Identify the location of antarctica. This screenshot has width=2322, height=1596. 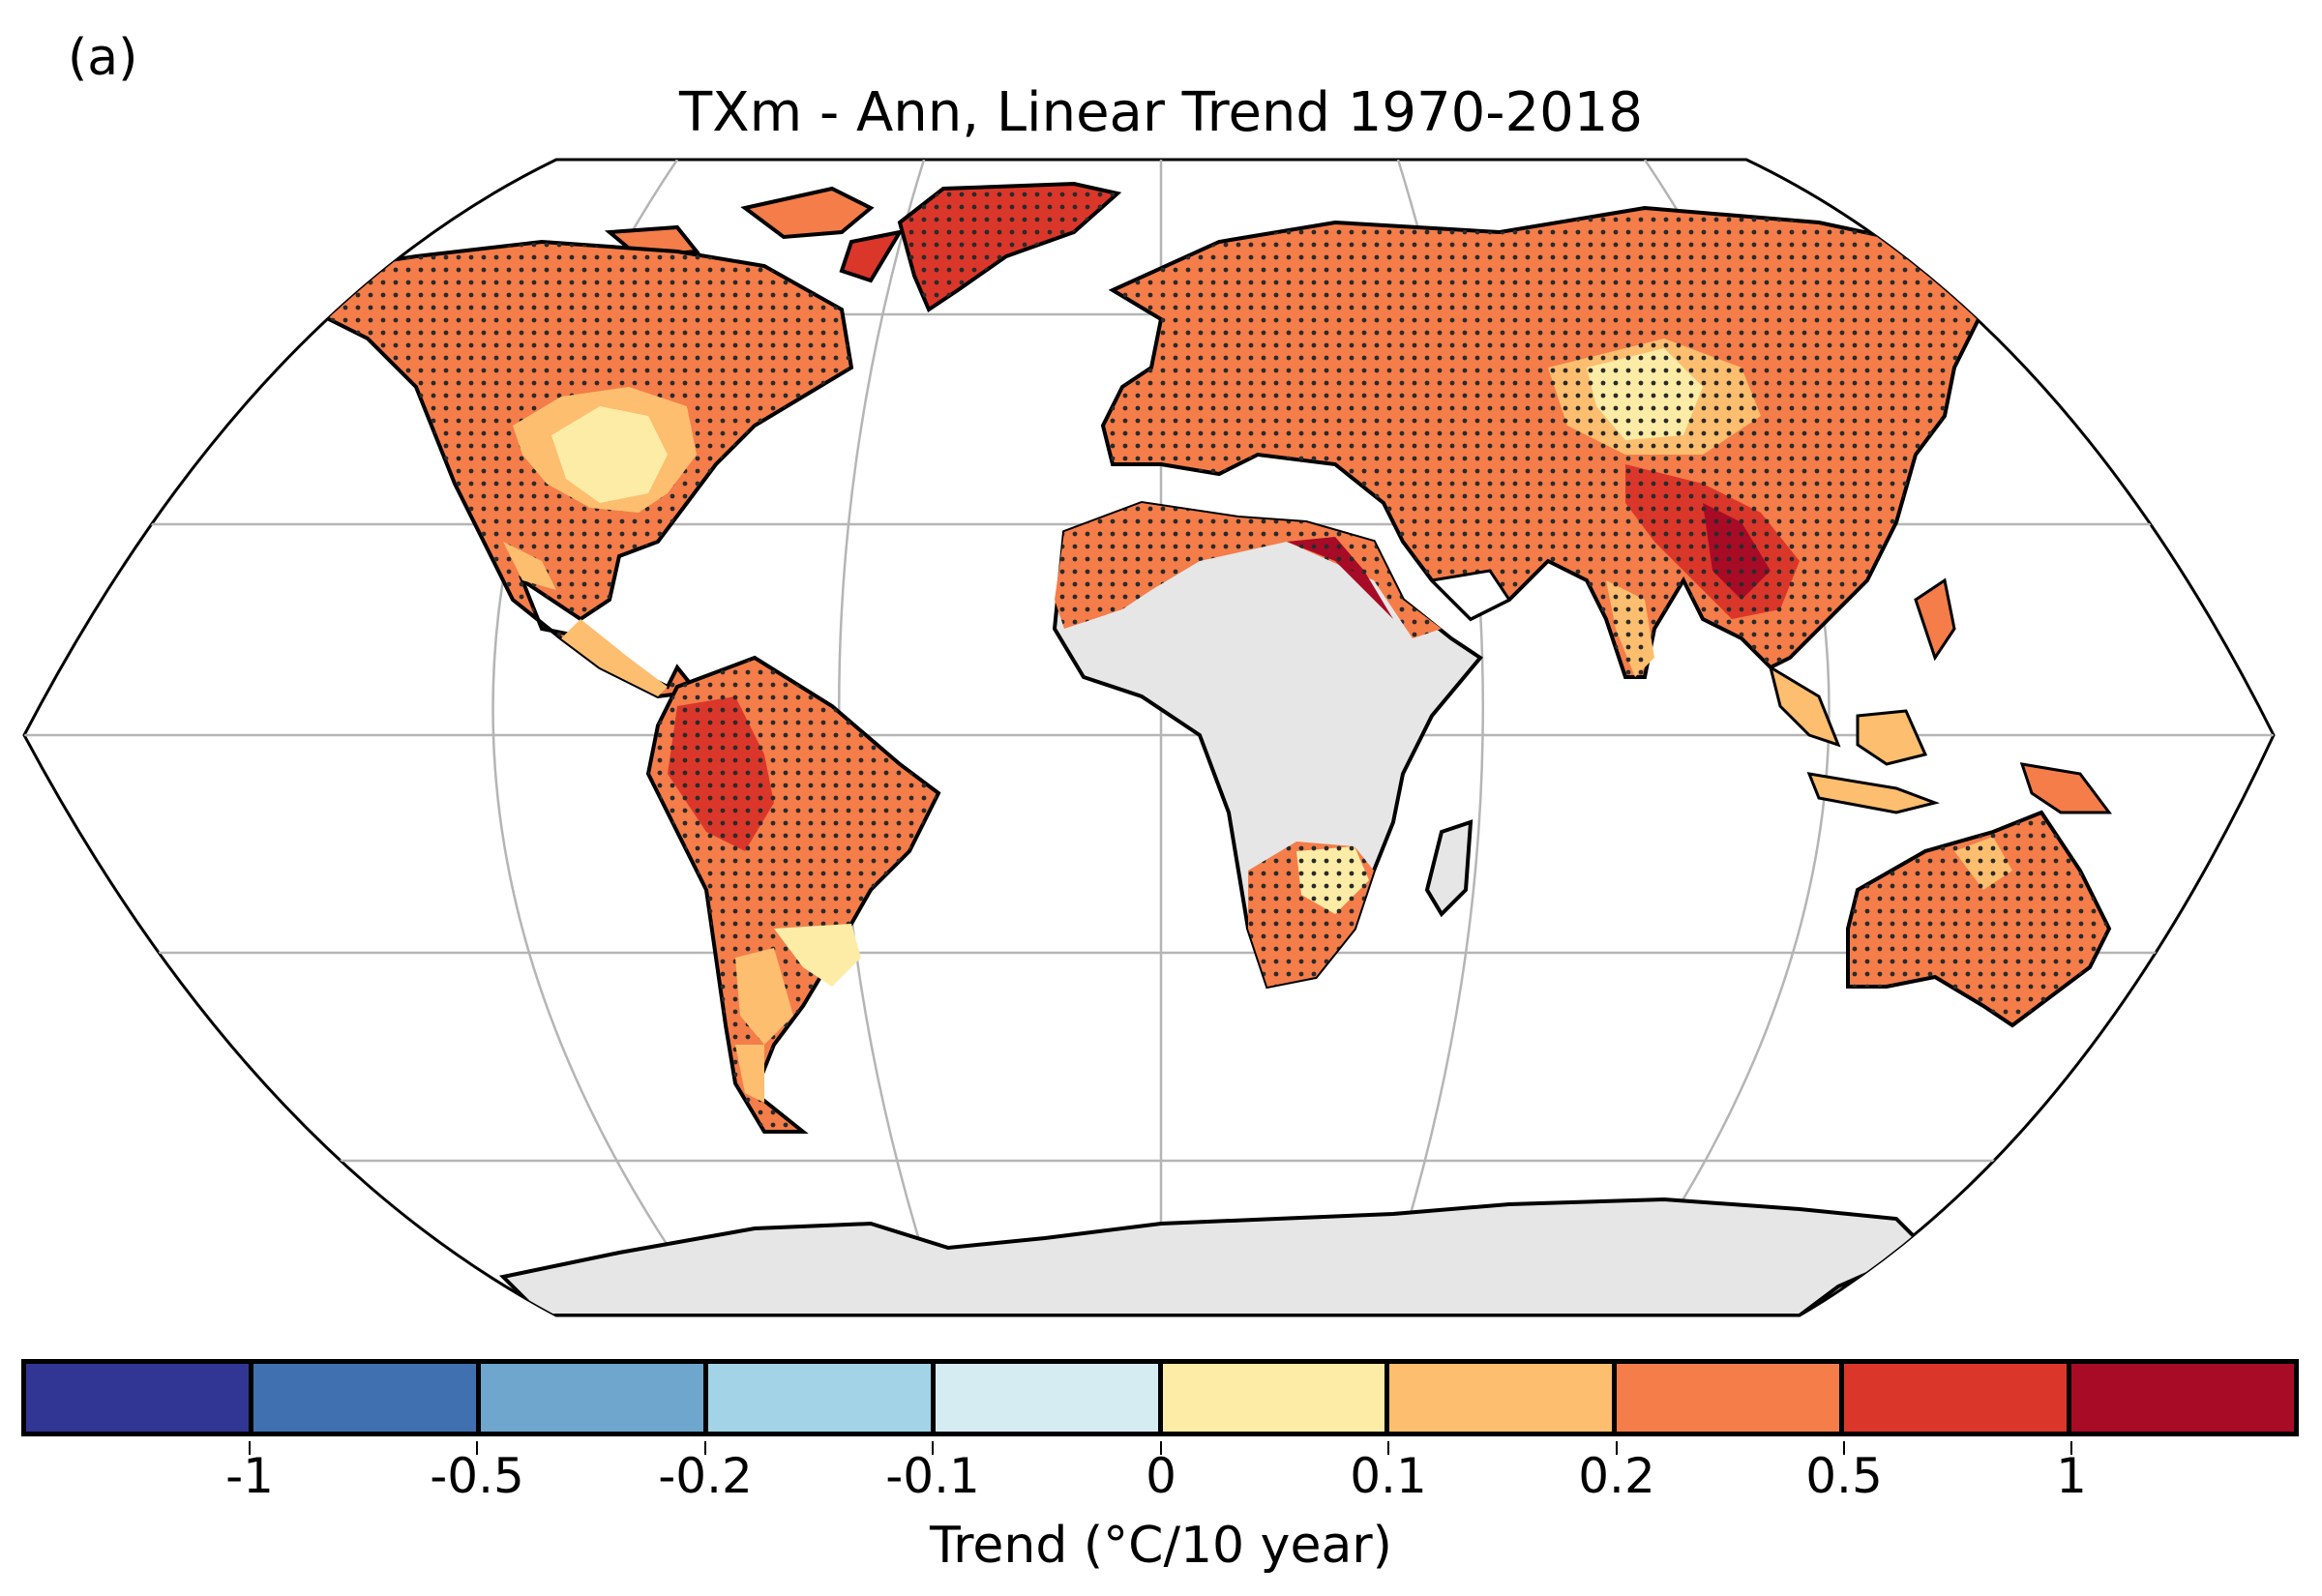
(1213, 1256).